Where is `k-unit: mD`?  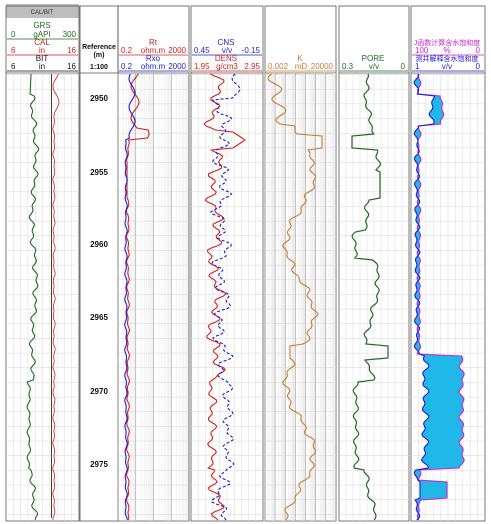 k-unit: mD is located at coordinates (301, 66).